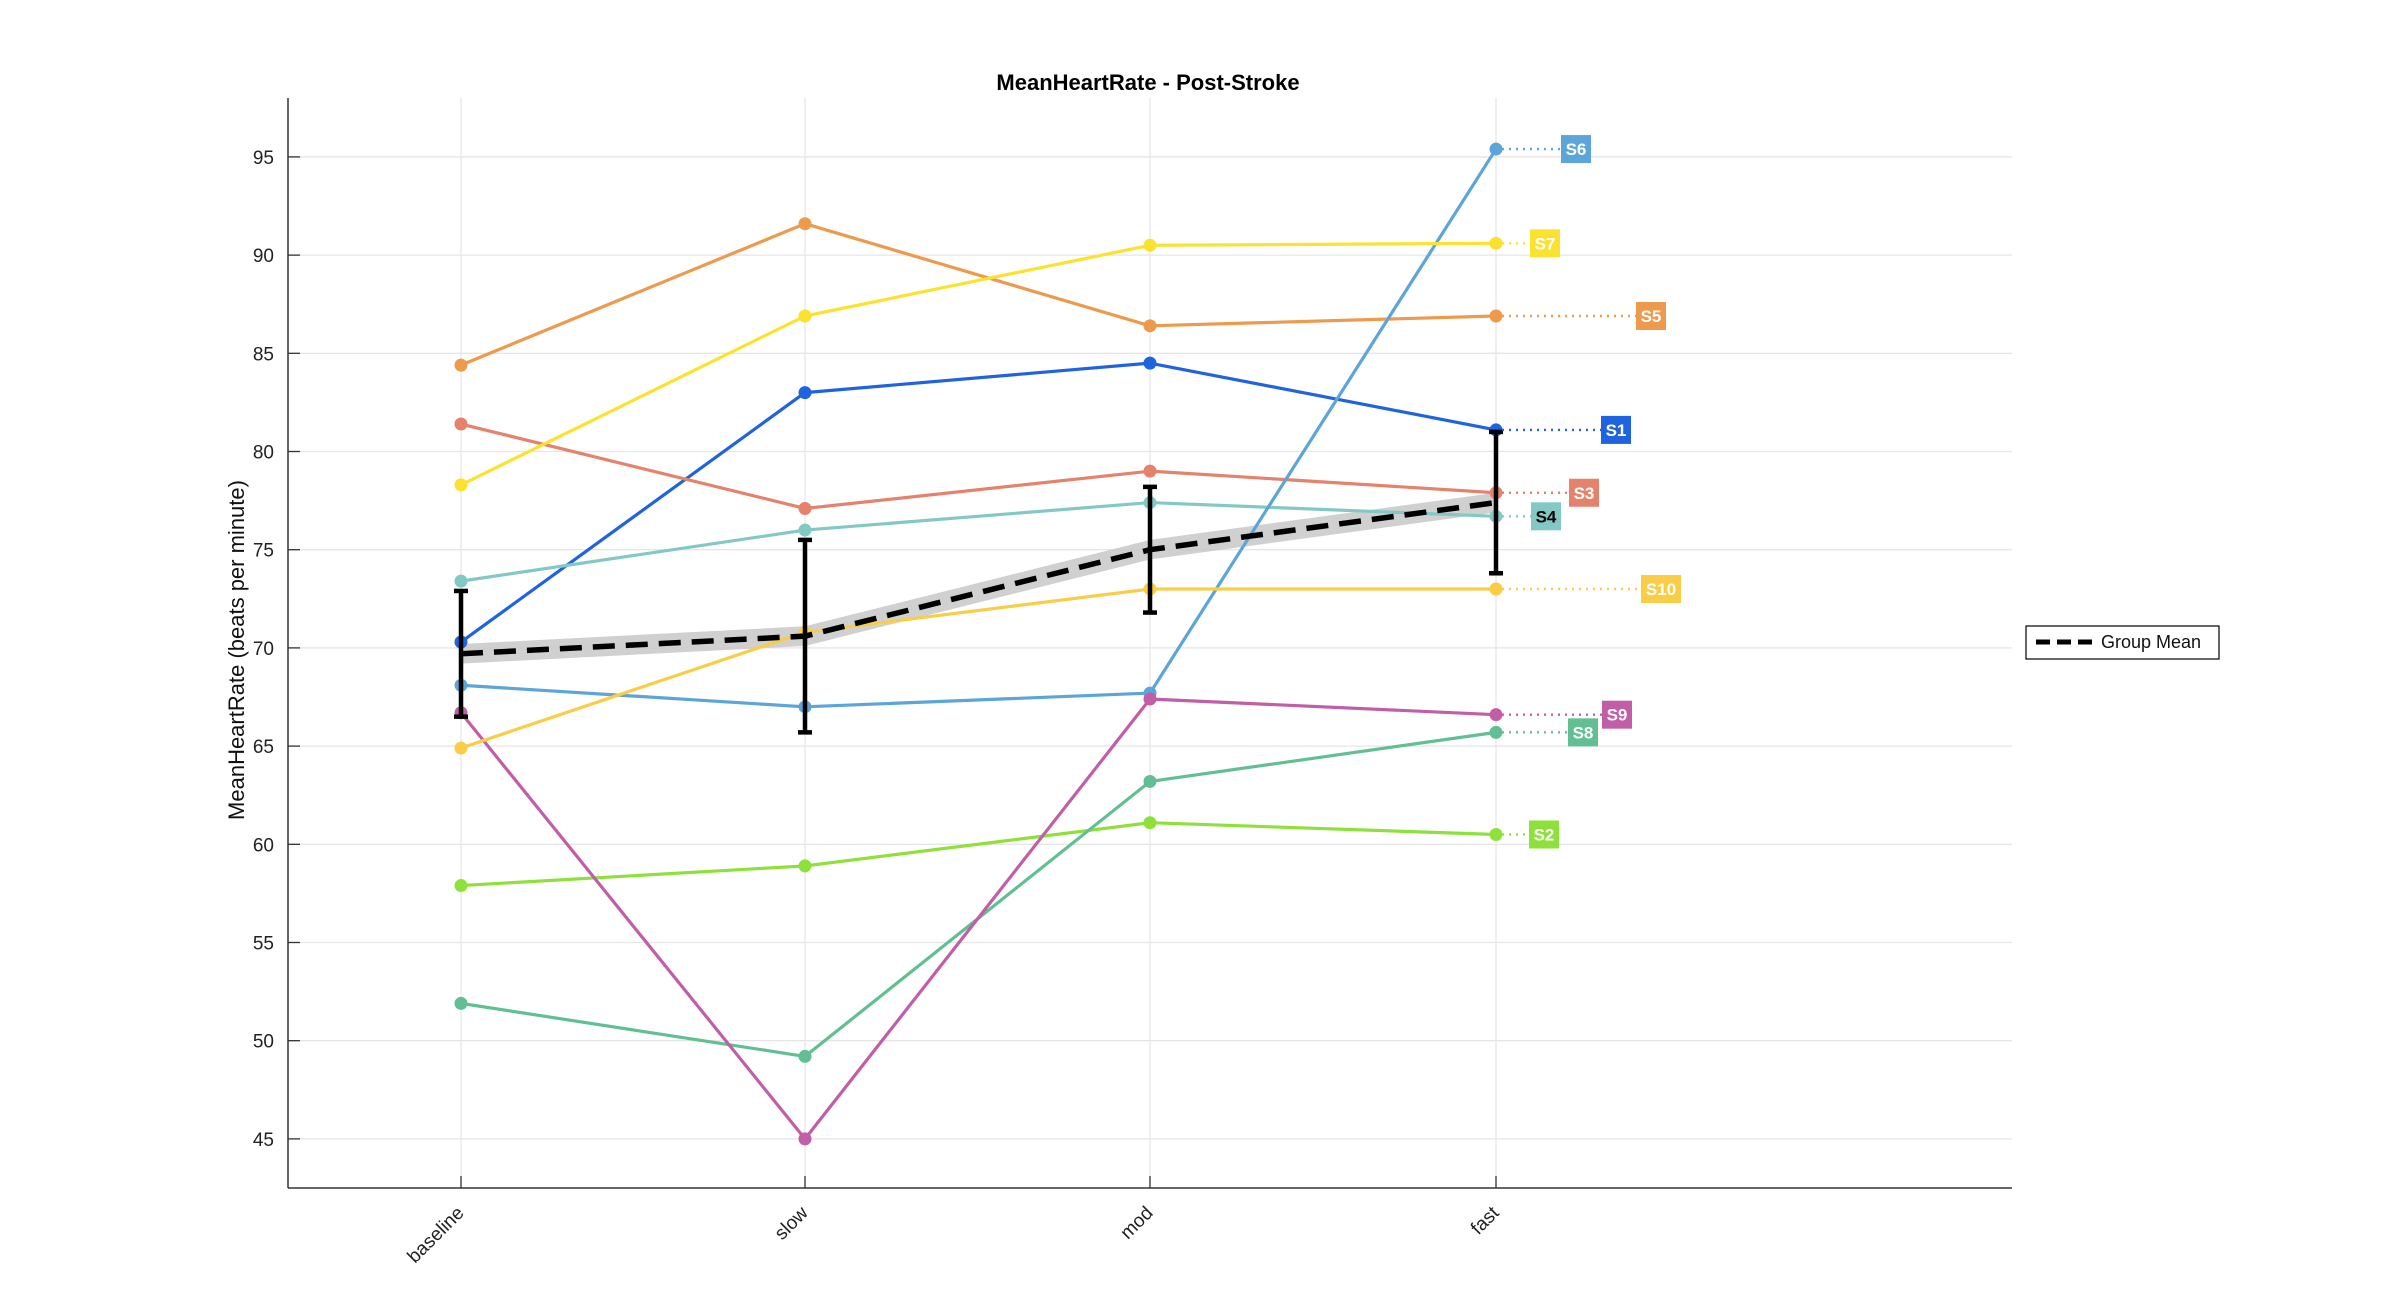 The height and width of the screenshot is (1313, 2400). I want to click on group-mean-band, so click(978, 578).